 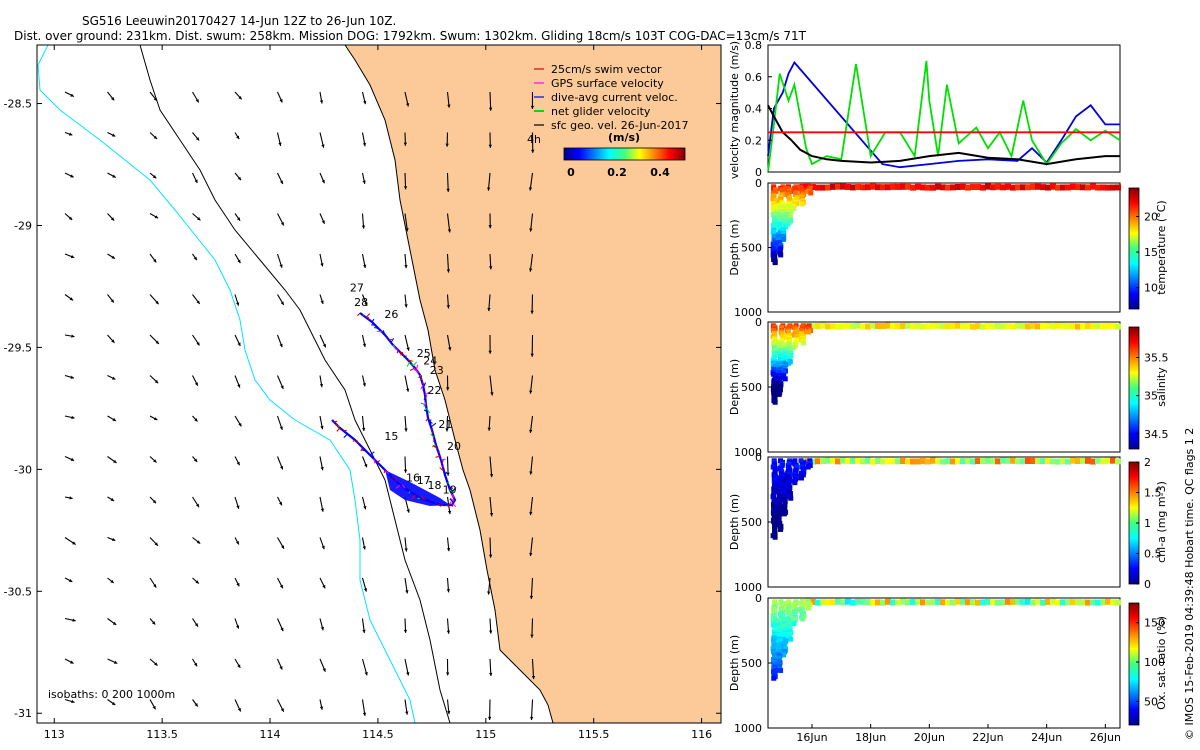 I want to click on temperature-ylabel: Depth (m), so click(x=734, y=247).